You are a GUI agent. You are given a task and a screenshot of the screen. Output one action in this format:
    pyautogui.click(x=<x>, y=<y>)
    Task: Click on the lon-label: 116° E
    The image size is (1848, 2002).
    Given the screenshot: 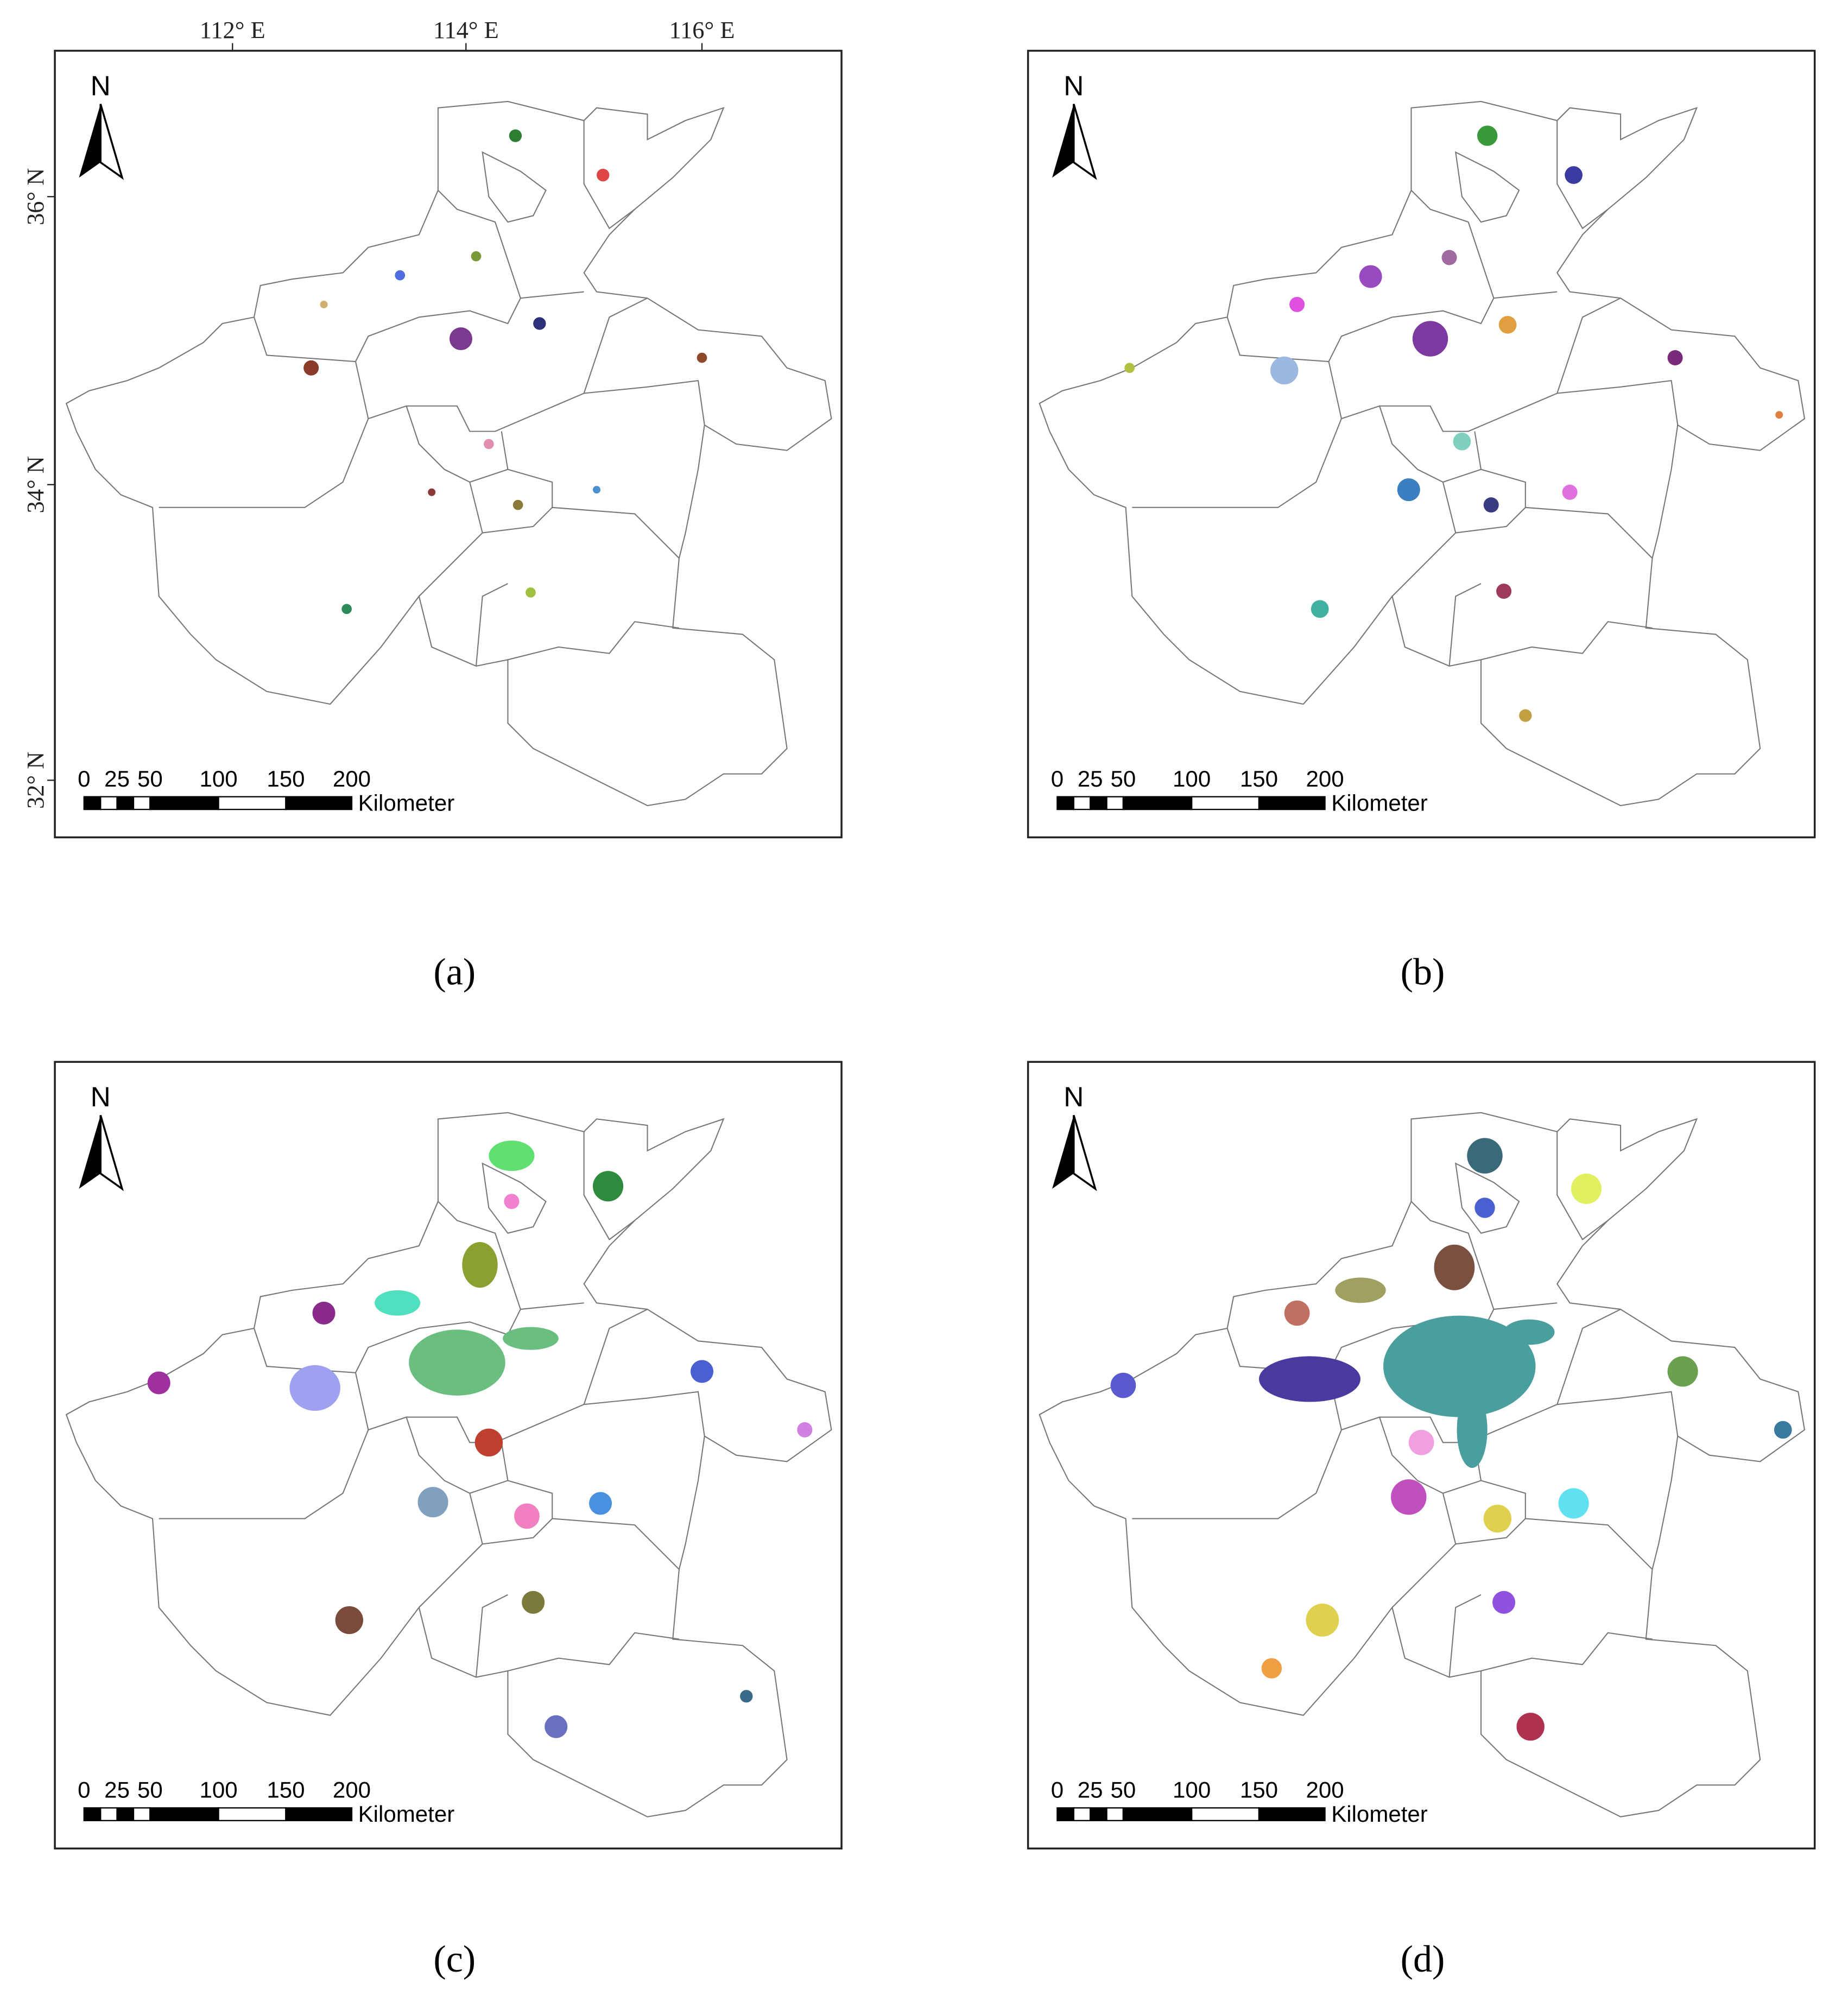 What is the action you would take?
    pyautogui.click(x=702, y=29)
    